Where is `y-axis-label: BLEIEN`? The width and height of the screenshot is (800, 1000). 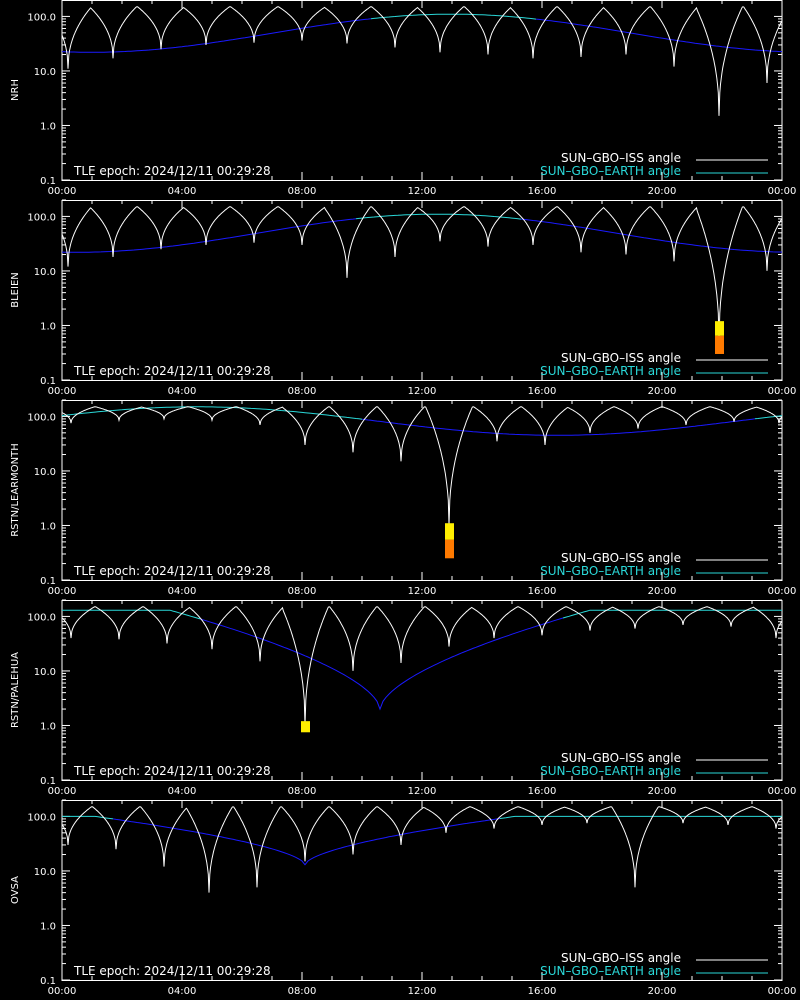
y-axis-label: BLEIEN is located at coordinates (15, 290).